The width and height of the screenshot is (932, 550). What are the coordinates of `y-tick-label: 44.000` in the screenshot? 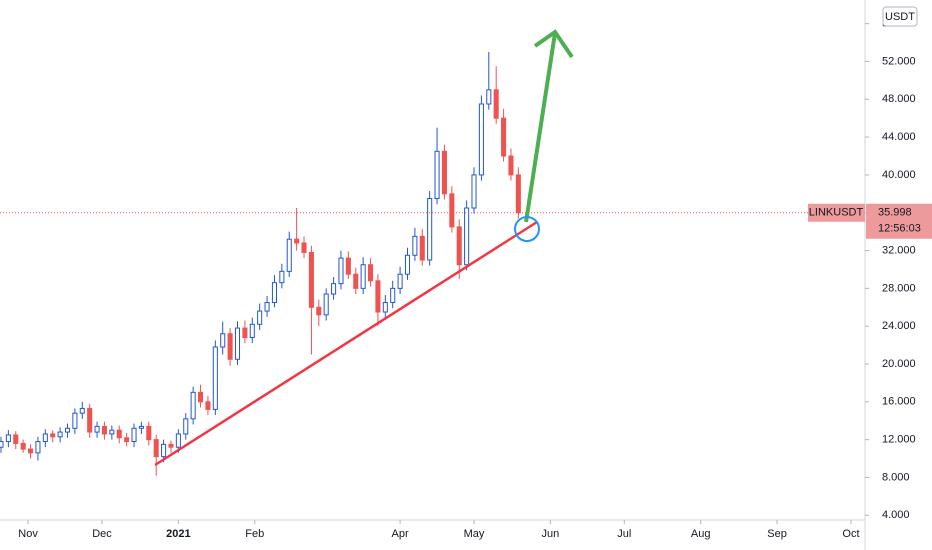 It's located at (899, 137).